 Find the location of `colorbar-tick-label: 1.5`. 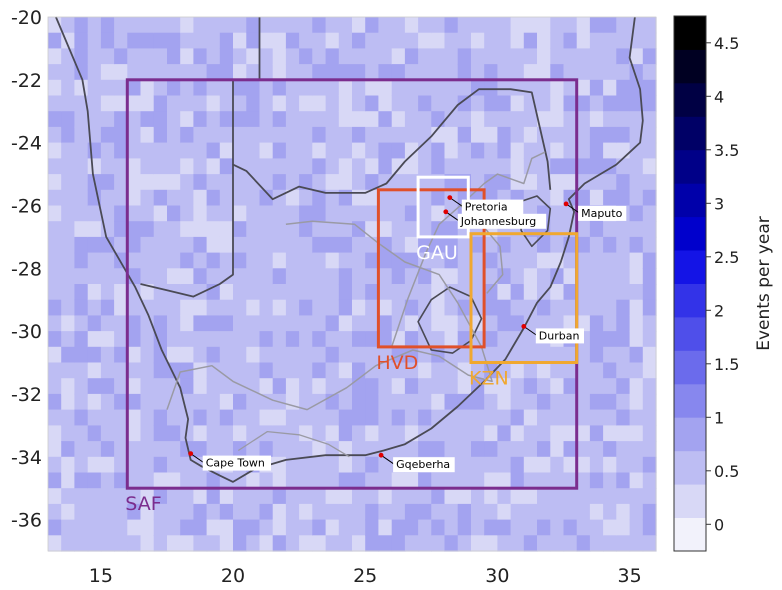

colorbar-tick-label: 1.5 is located at coordinates (726, 364).